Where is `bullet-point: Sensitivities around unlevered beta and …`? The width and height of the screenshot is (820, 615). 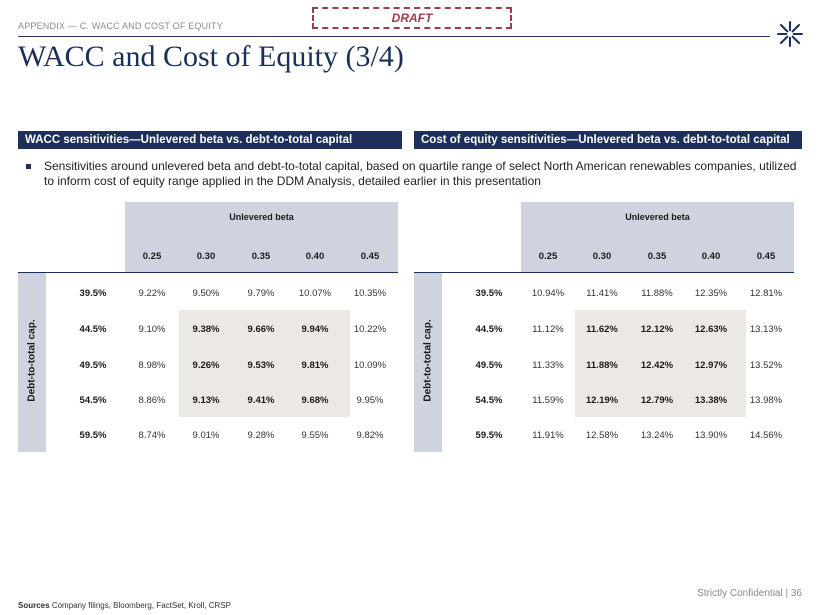 bullet-point: Sensitivities around unlevered beta and … is located at coordinates (415, 174).